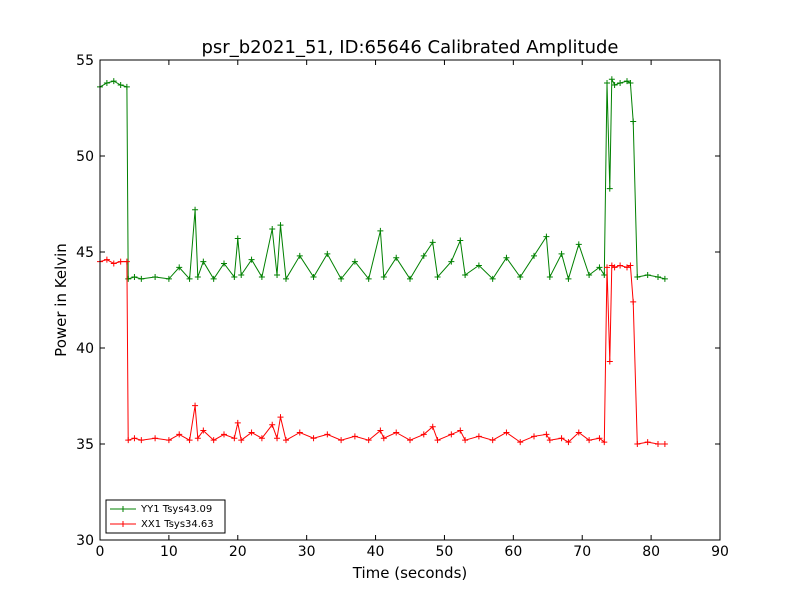 Image resolution: width=800 pixels, height=604 pixels. I want to click on x-tick-label: 40, so click(376, 552).